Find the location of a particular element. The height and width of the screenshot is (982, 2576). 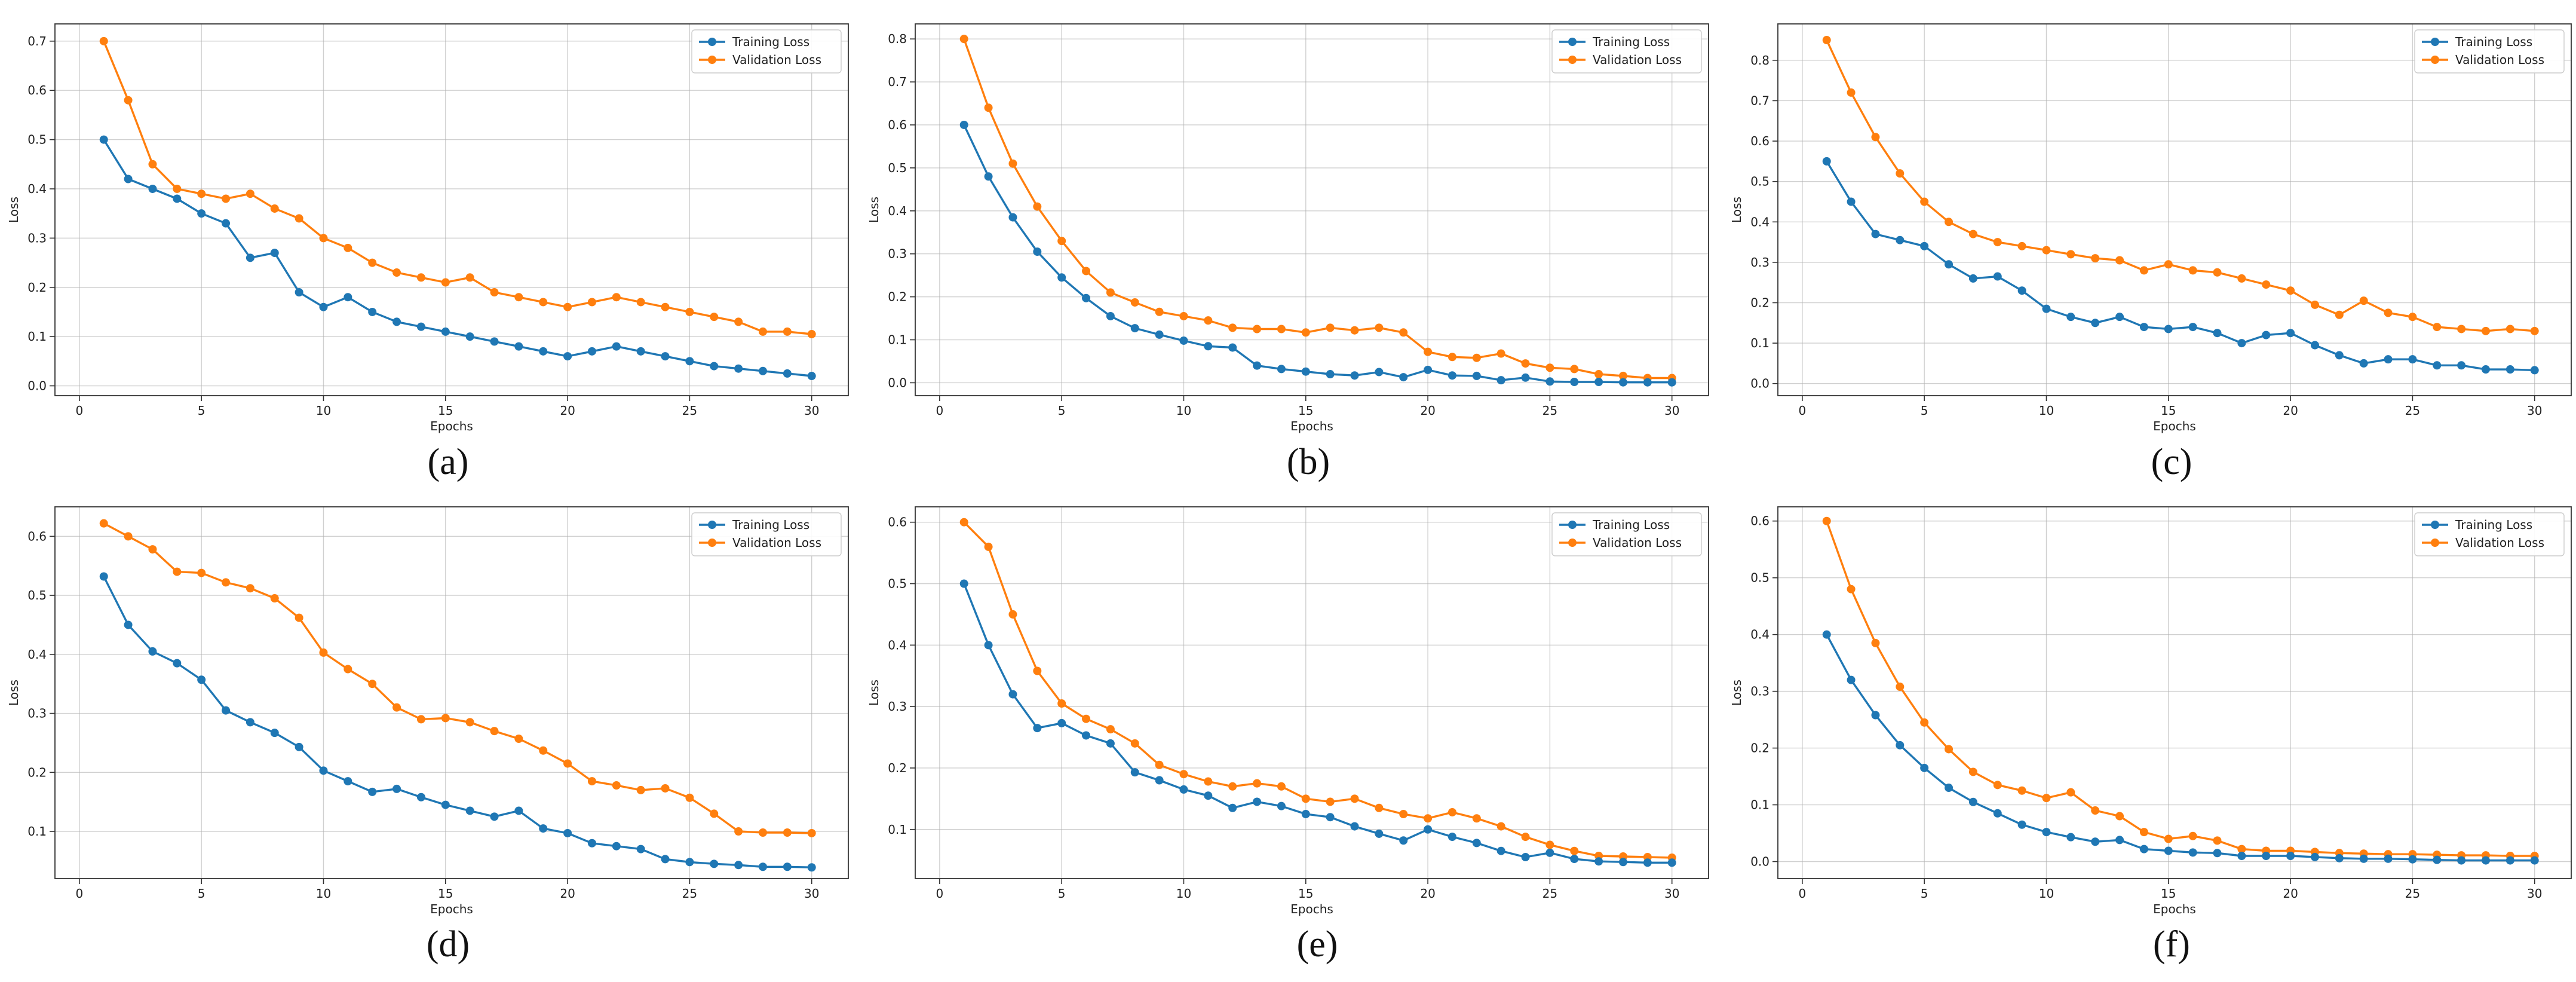

x-tick-label: 5 is located at coordinates (1925, 893).